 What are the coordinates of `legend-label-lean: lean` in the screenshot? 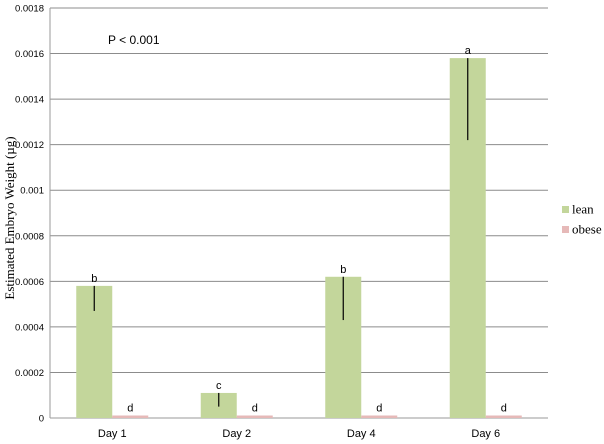 It's located at (583, 209).